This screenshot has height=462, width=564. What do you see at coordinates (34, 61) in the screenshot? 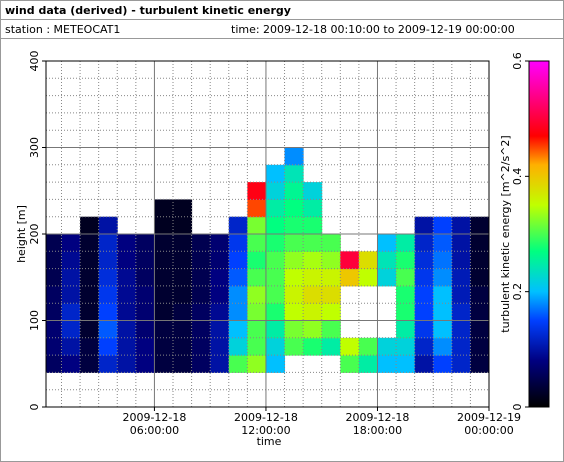
I see `y-tick-label: 400` at bounding box center [34, 61].